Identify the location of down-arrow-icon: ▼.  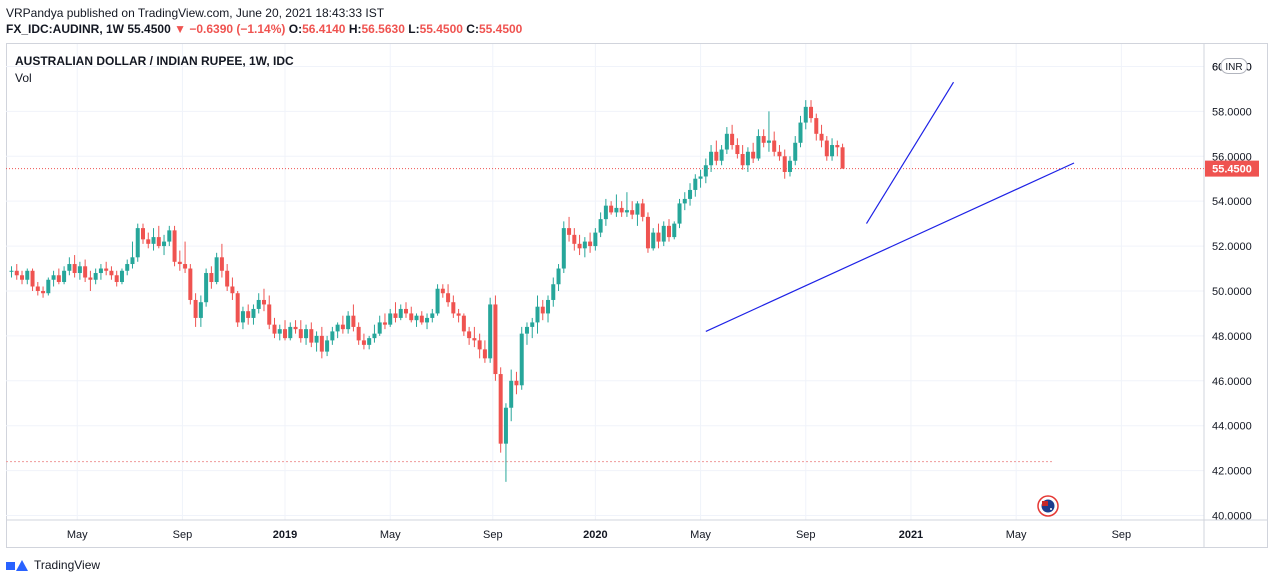
(180, 29).